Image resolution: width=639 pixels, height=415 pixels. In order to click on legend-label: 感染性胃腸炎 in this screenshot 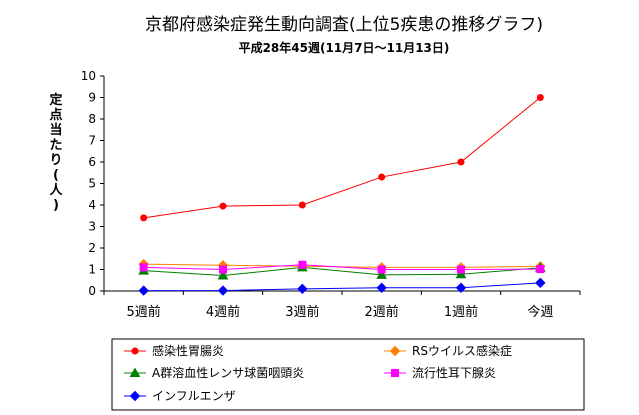, I will do `click(188, 350)`.